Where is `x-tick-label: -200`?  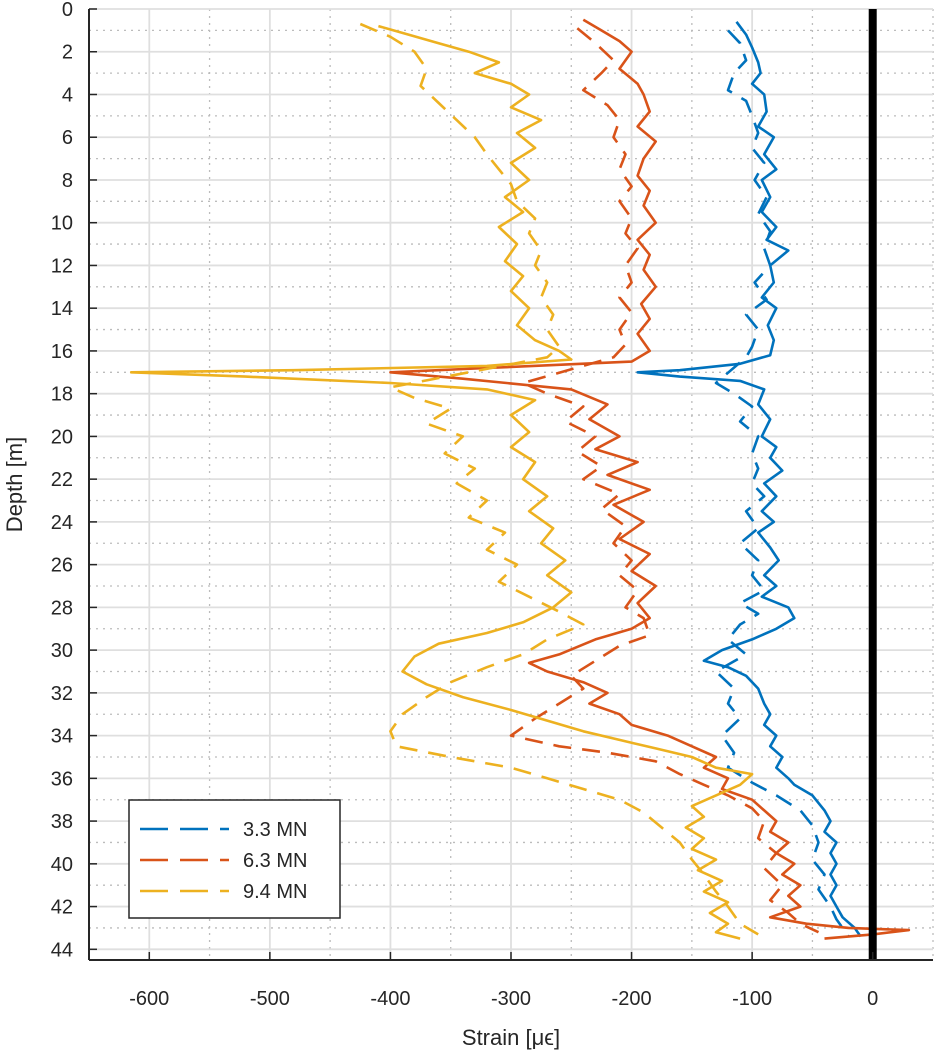 x-tick-label: -200 is located at coordinates (632, 999).